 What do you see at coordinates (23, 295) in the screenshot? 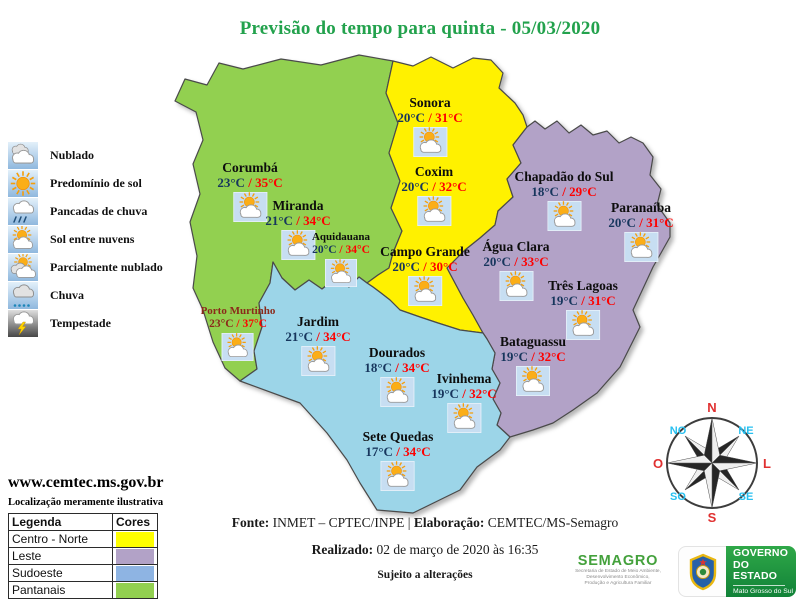
I see `rain-icon` at bounding box center [23, 295].